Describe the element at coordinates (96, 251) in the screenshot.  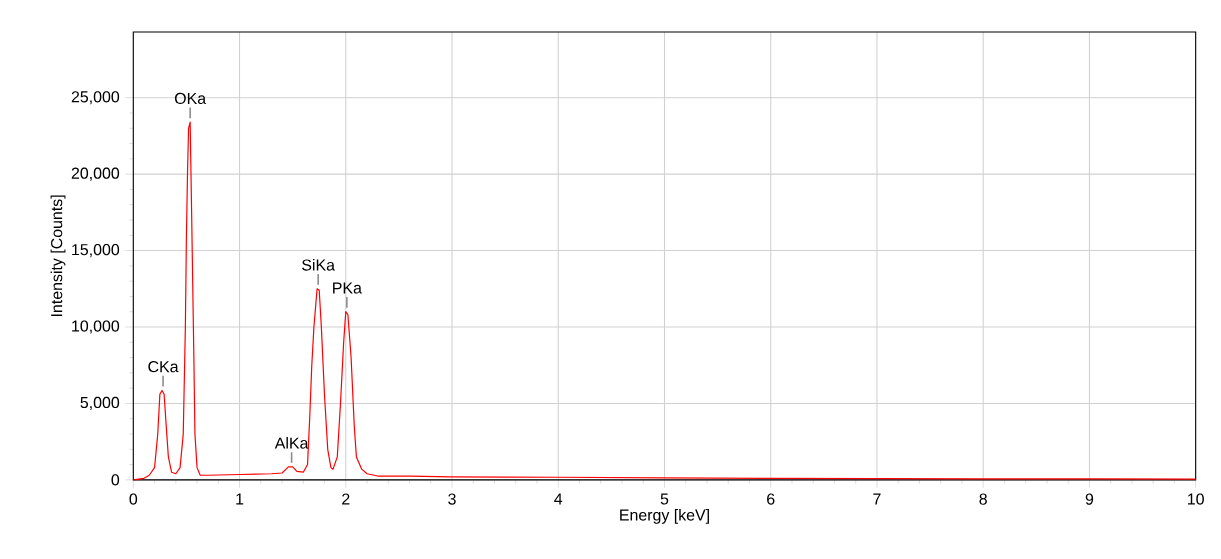
I see `y-tick-label: 15,000` at that location.